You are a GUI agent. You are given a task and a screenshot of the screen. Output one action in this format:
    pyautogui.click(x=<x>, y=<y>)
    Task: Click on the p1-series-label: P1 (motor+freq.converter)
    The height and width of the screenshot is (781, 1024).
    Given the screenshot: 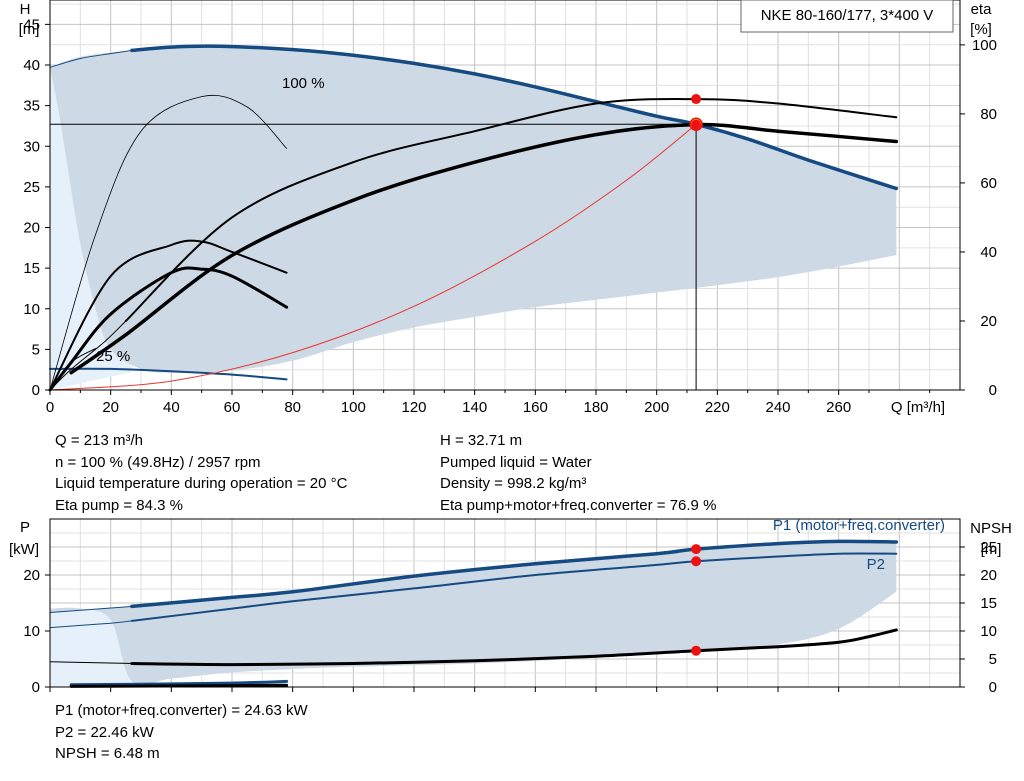 What is the action you would take?
    pyautogui.click(x=859, y=525)
    